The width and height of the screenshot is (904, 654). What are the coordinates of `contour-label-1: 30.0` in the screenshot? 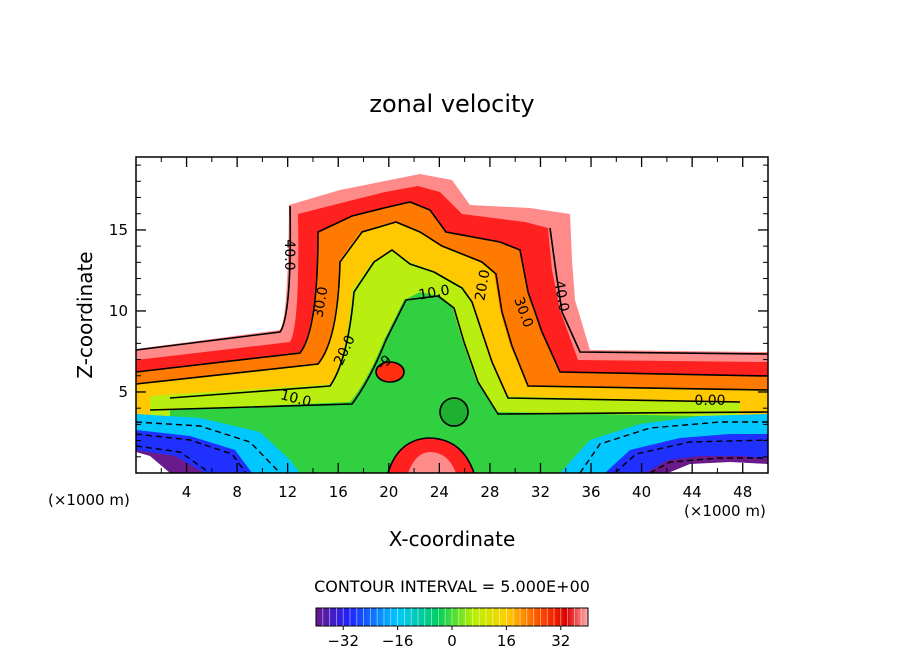 It's located at (320, 301).